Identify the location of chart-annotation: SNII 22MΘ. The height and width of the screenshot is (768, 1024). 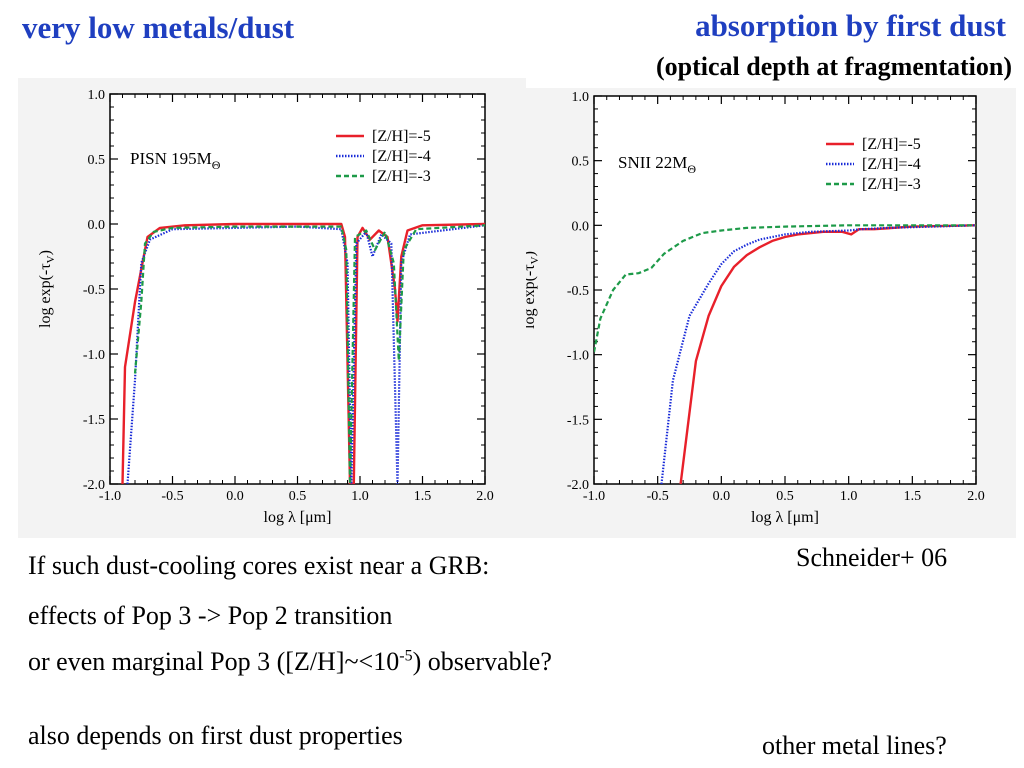
(657, 164).